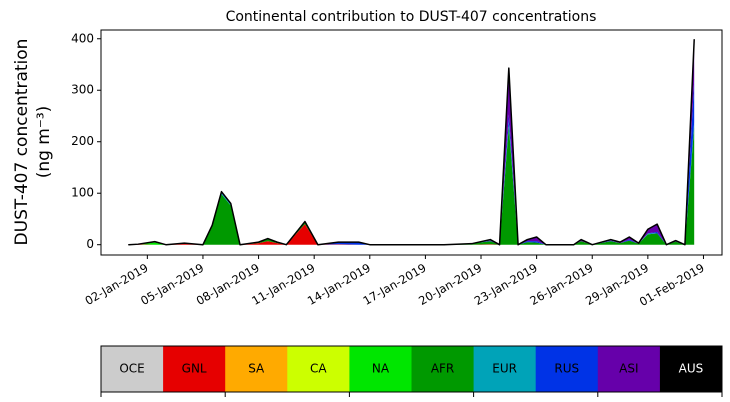 This screenshot has width=730, height=402. What do you see at coordinates (90, 244) in the screenshot?
I see `y-tick-label: 0` at bounding box center [90, 244].